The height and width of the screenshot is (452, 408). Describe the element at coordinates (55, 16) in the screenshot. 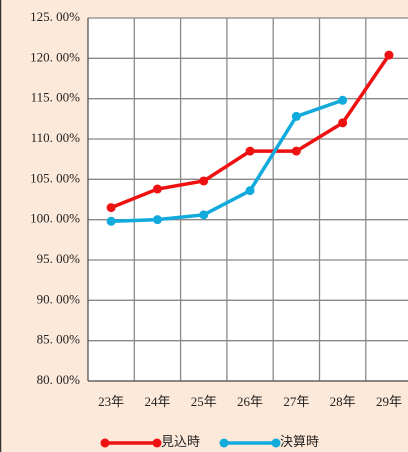

I see `y-tick-label: 125. 00%` at that location.